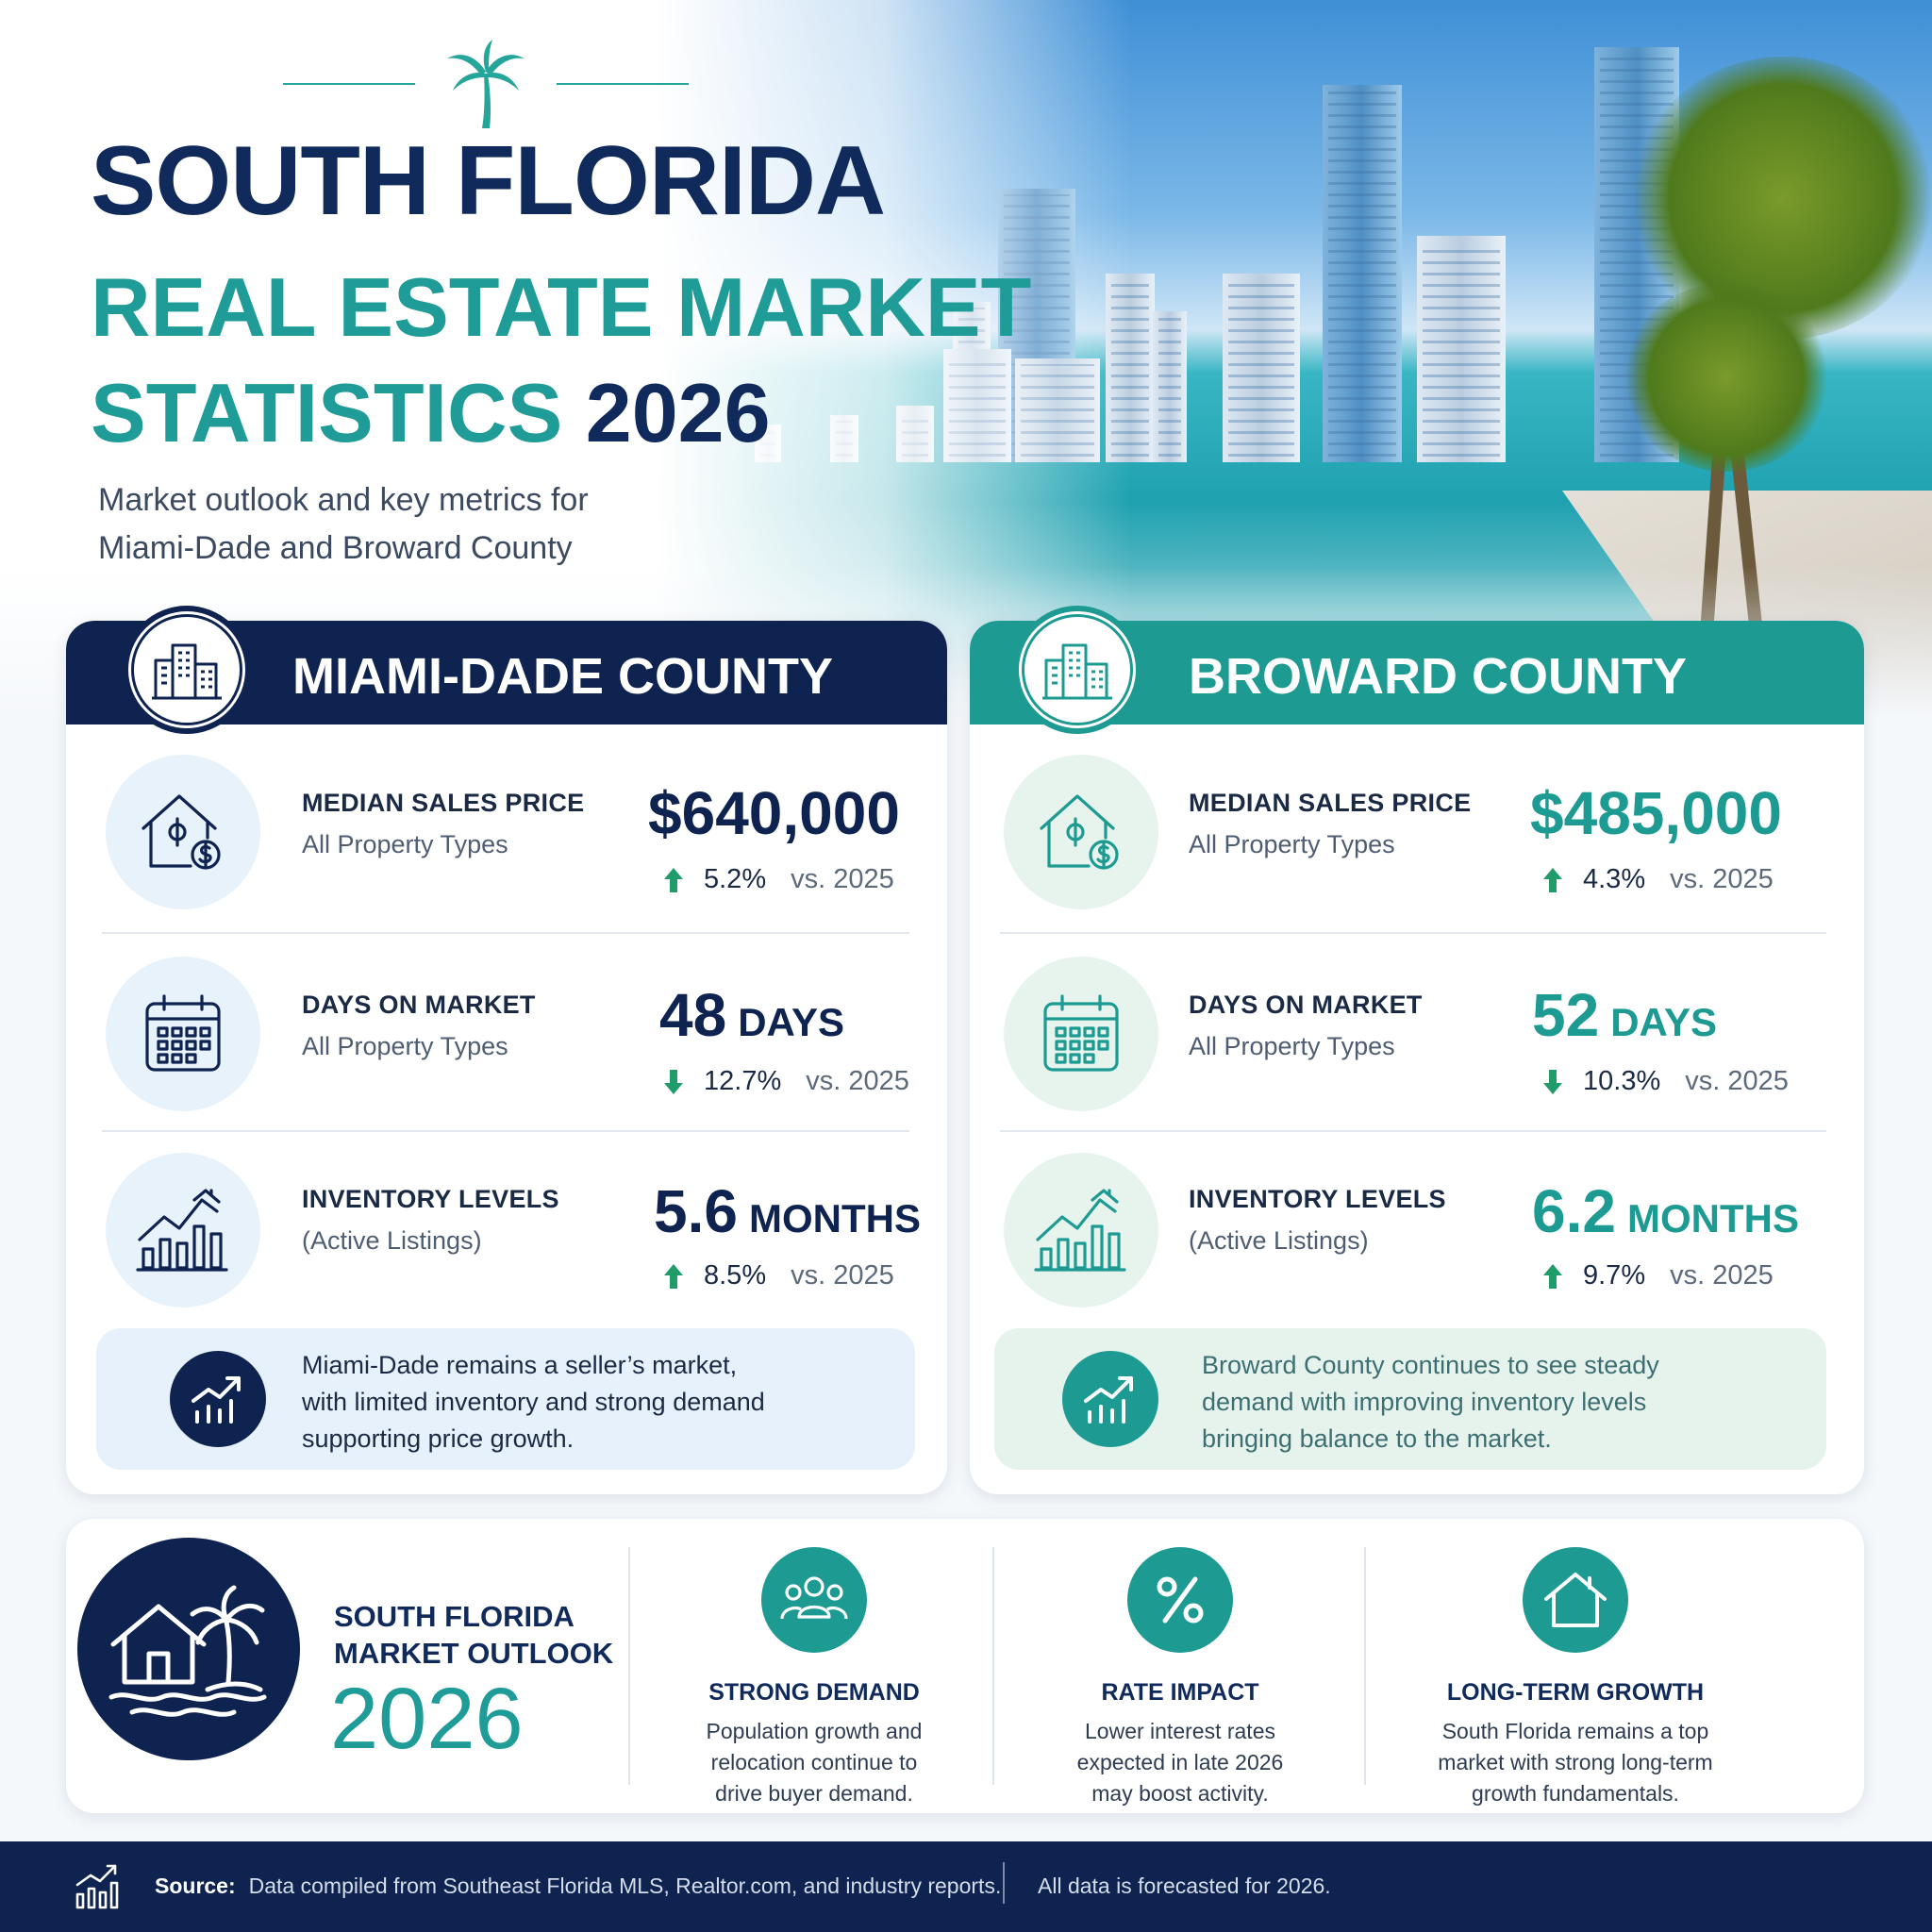 The width and height of the screenshot is (1932, 1932). I want to click on metric-value-unit: MONTHS, so click(834, 1218).